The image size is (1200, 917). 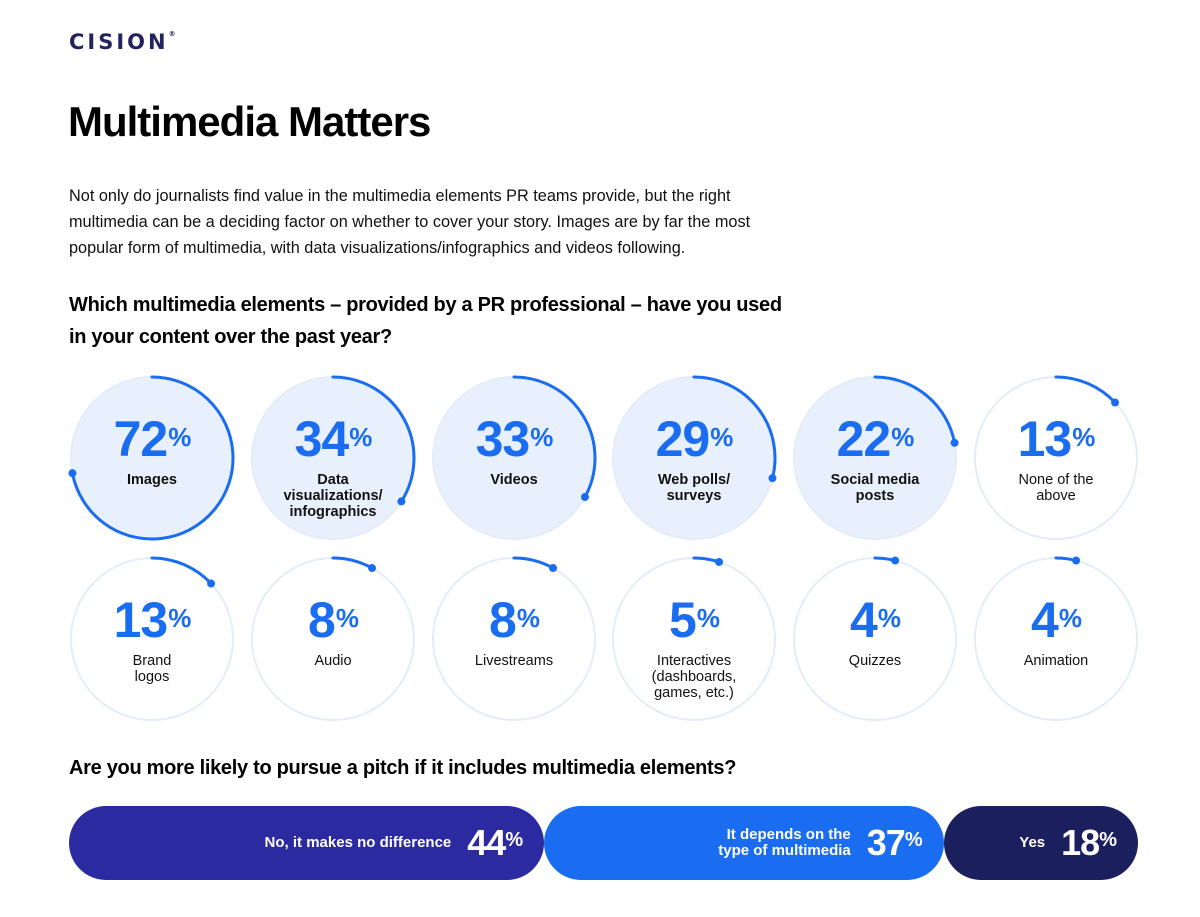 What do you see at coordinates (694, 677) in the screenshot?
I see `label-interactives-dashboards-games-etc: Interactives (dashboards, games, etc.)` at bounding box center [694, 677].